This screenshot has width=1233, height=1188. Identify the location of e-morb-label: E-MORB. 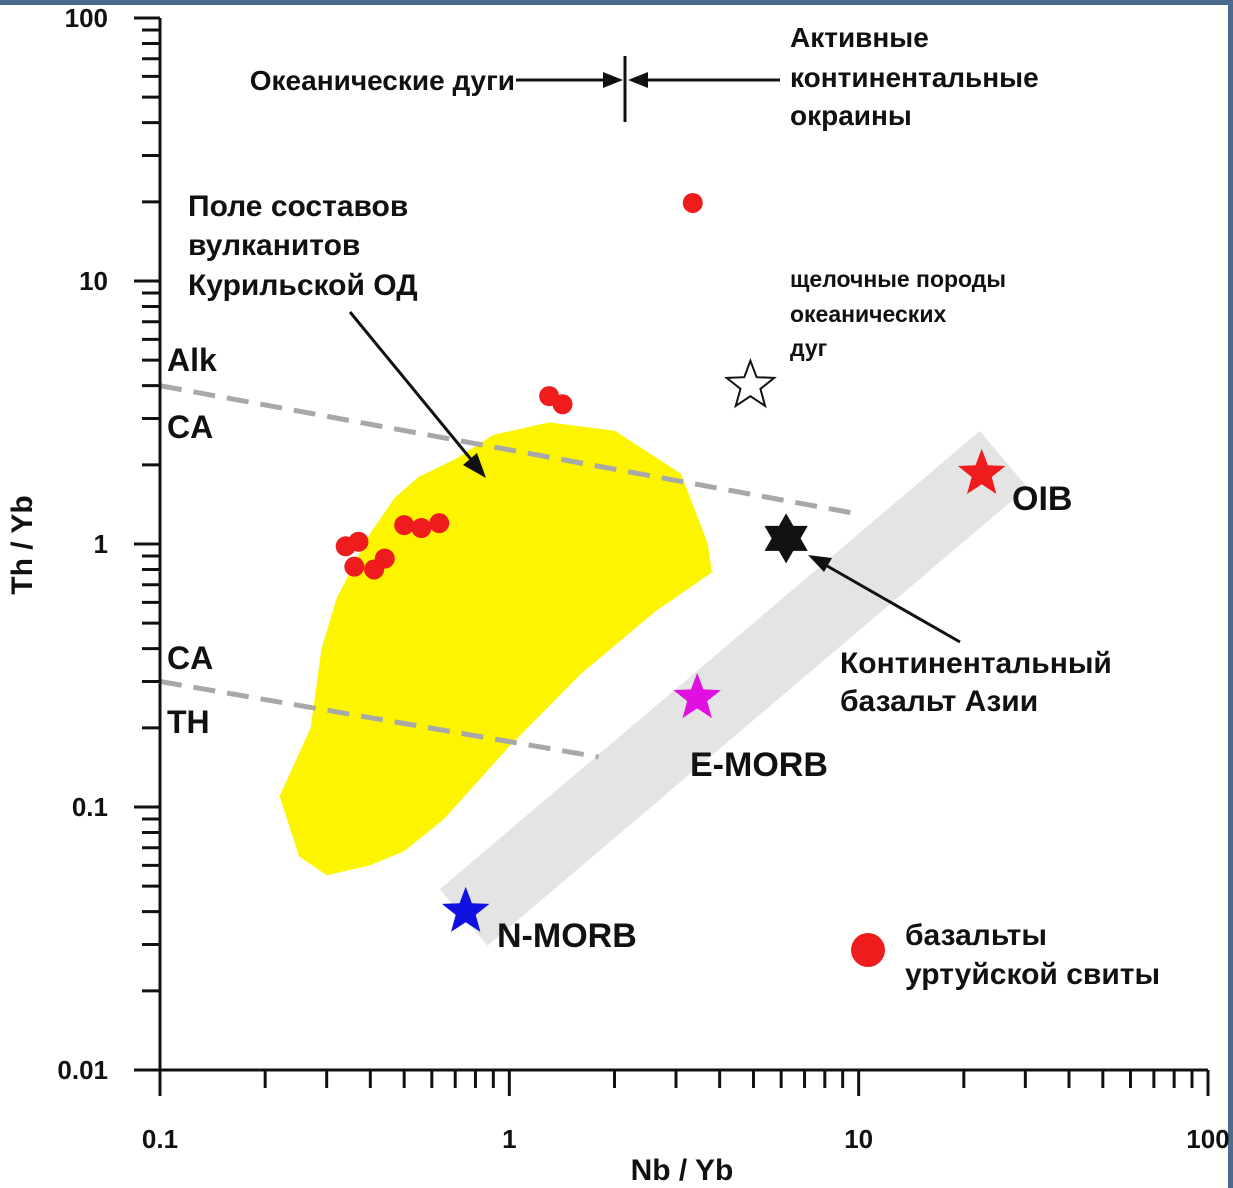
(759, 765).